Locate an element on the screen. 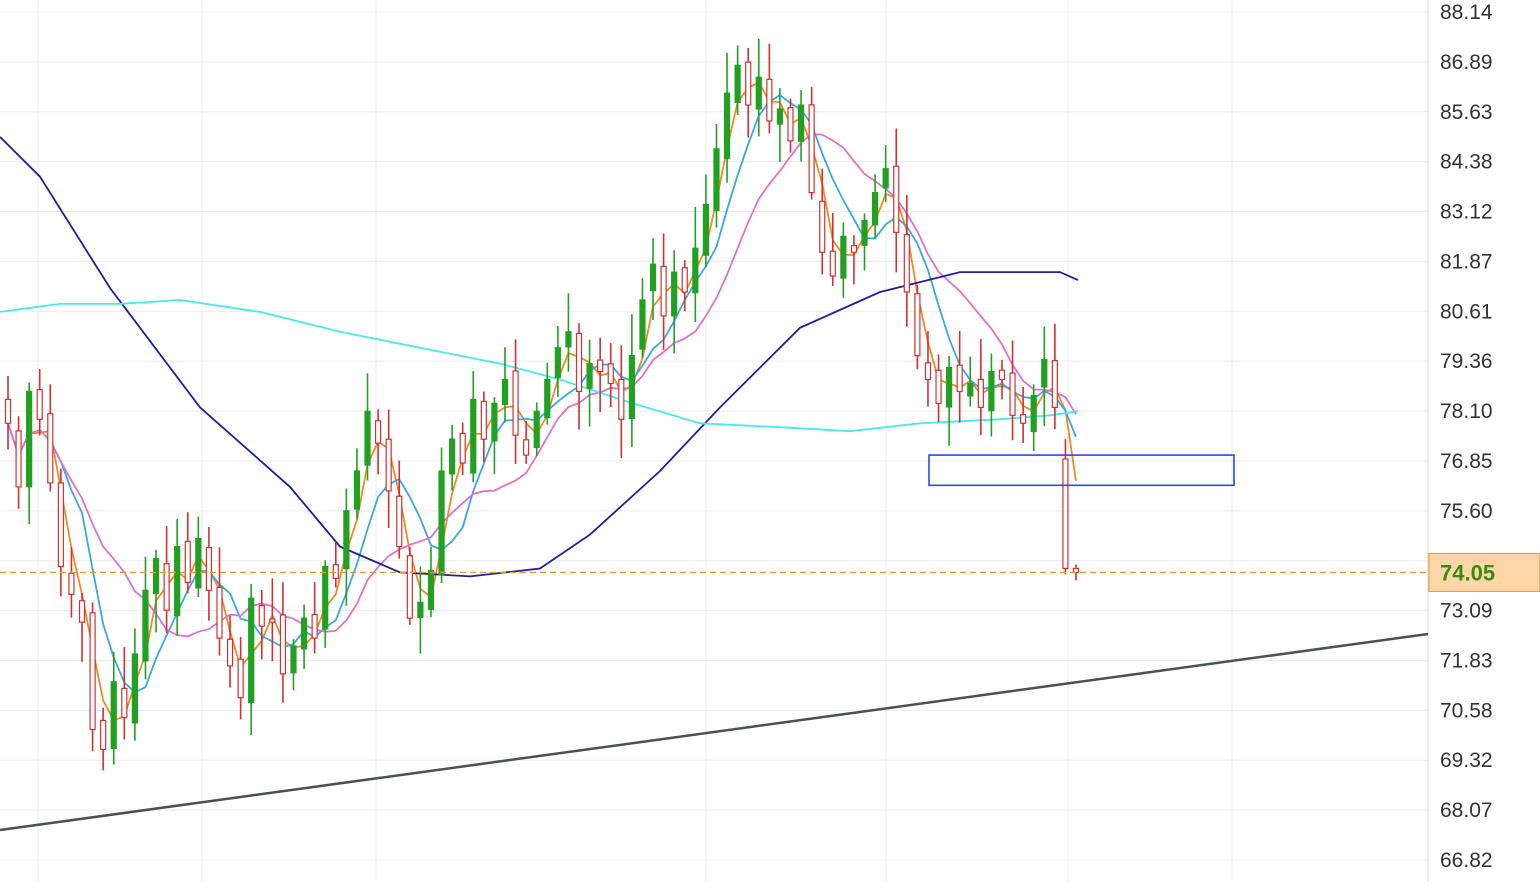 This screenshot has width=1540, height=887. y-tick-label: 76.85 is located at coordinates (1466, 461).